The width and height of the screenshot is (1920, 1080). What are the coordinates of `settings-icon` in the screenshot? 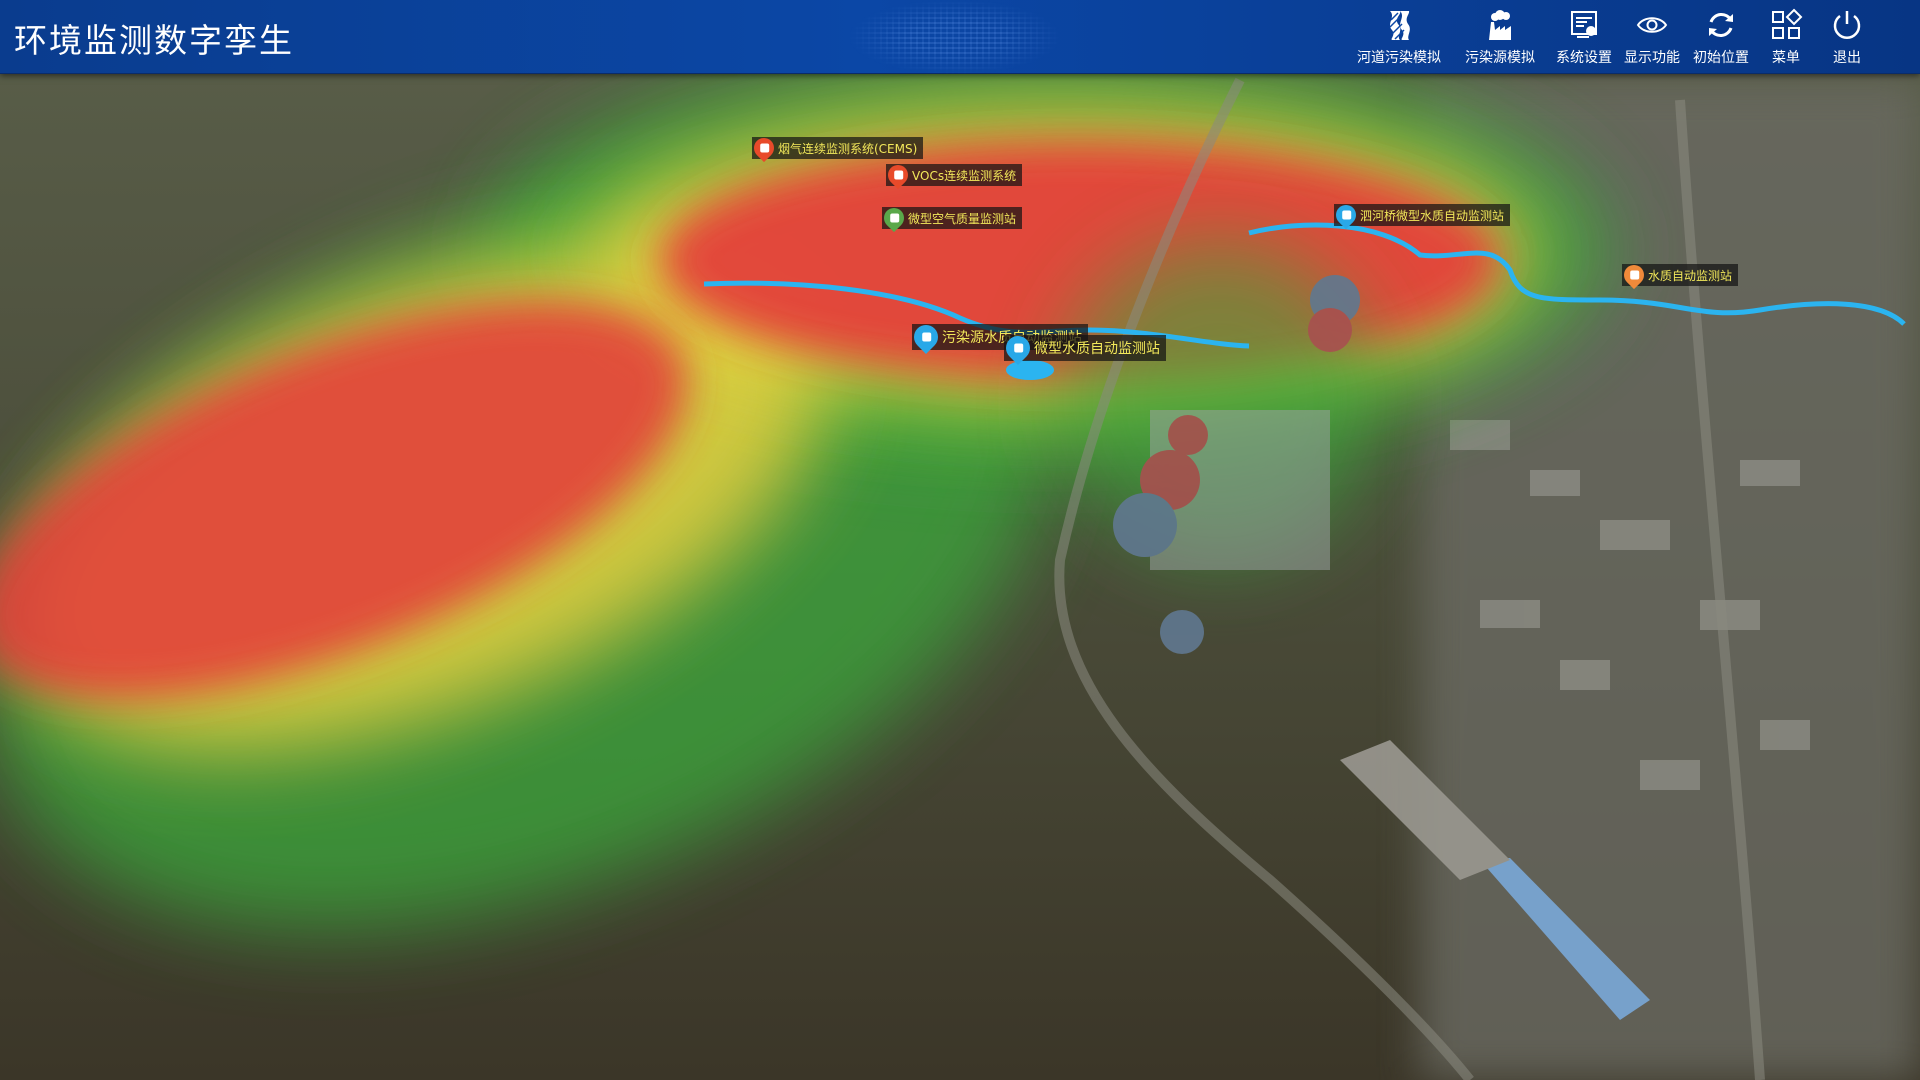 It's located at (1584, 24).